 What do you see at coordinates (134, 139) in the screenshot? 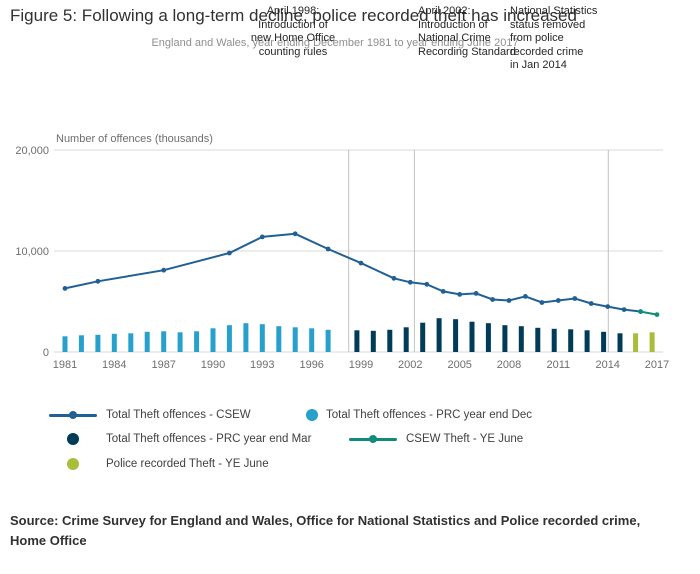
I see `svg-text: Number of offences (thousands)` at bounding box center [134, 139].